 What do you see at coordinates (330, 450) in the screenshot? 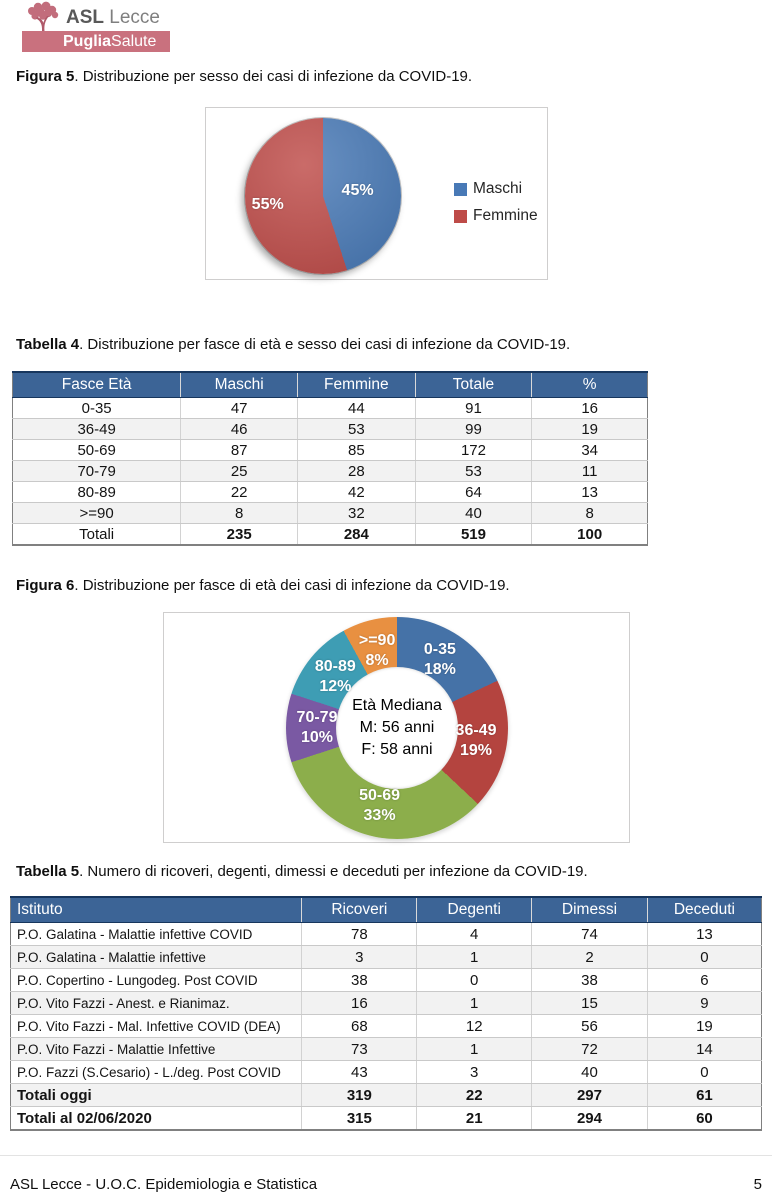
I see `table-row: 50-69 87 85 172 34` at bounding box center [330, 450].